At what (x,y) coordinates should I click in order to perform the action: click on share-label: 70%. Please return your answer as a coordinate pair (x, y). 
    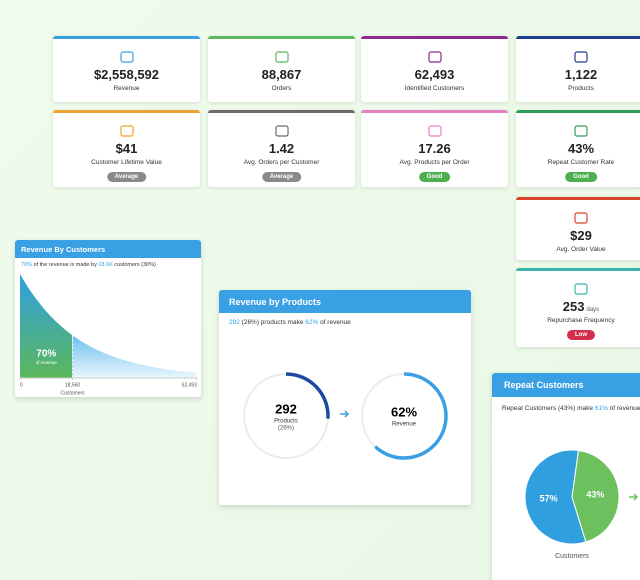
    Looking at the image, I should click on (46, 354).